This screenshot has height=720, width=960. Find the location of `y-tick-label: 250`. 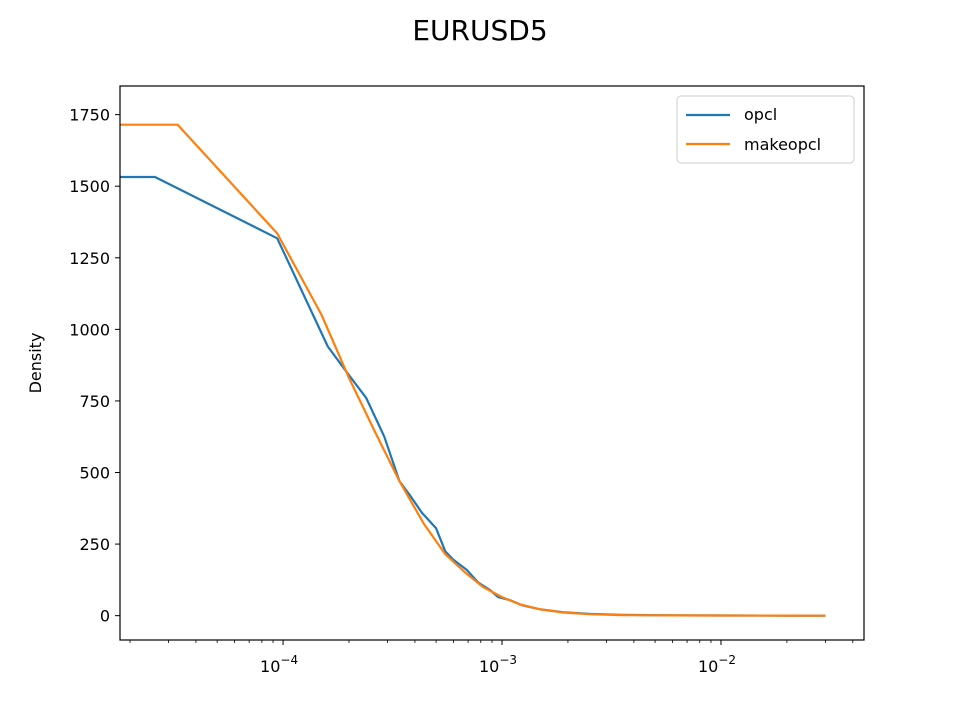

y-tick-label: 250 is located at coordinates (94, 544).